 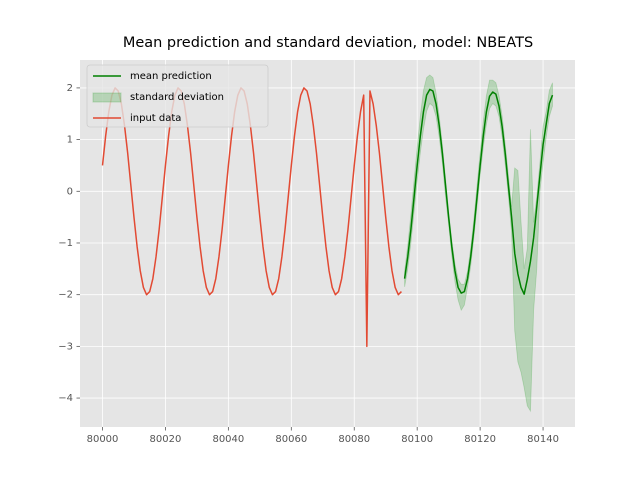 What do you see at coordinates (103, 439) in the screenshot?
I see `x-tick-label: 80000` at bounding box center [103, 439].